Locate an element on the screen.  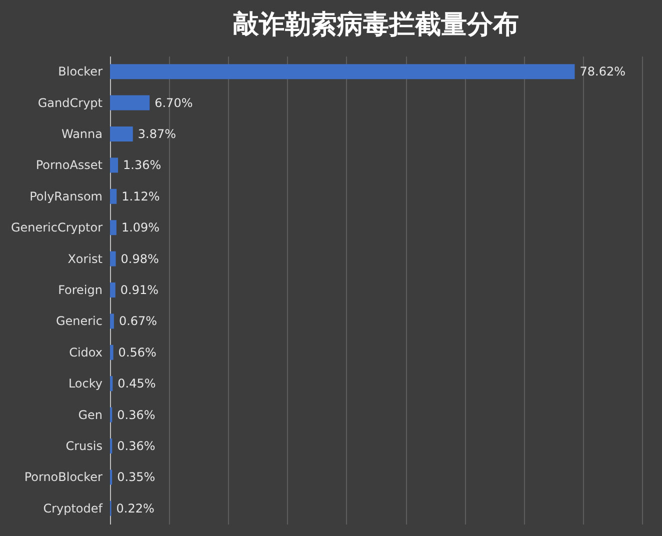
y-tick-label: PornoBlocker is located at coordinates (63, 477).